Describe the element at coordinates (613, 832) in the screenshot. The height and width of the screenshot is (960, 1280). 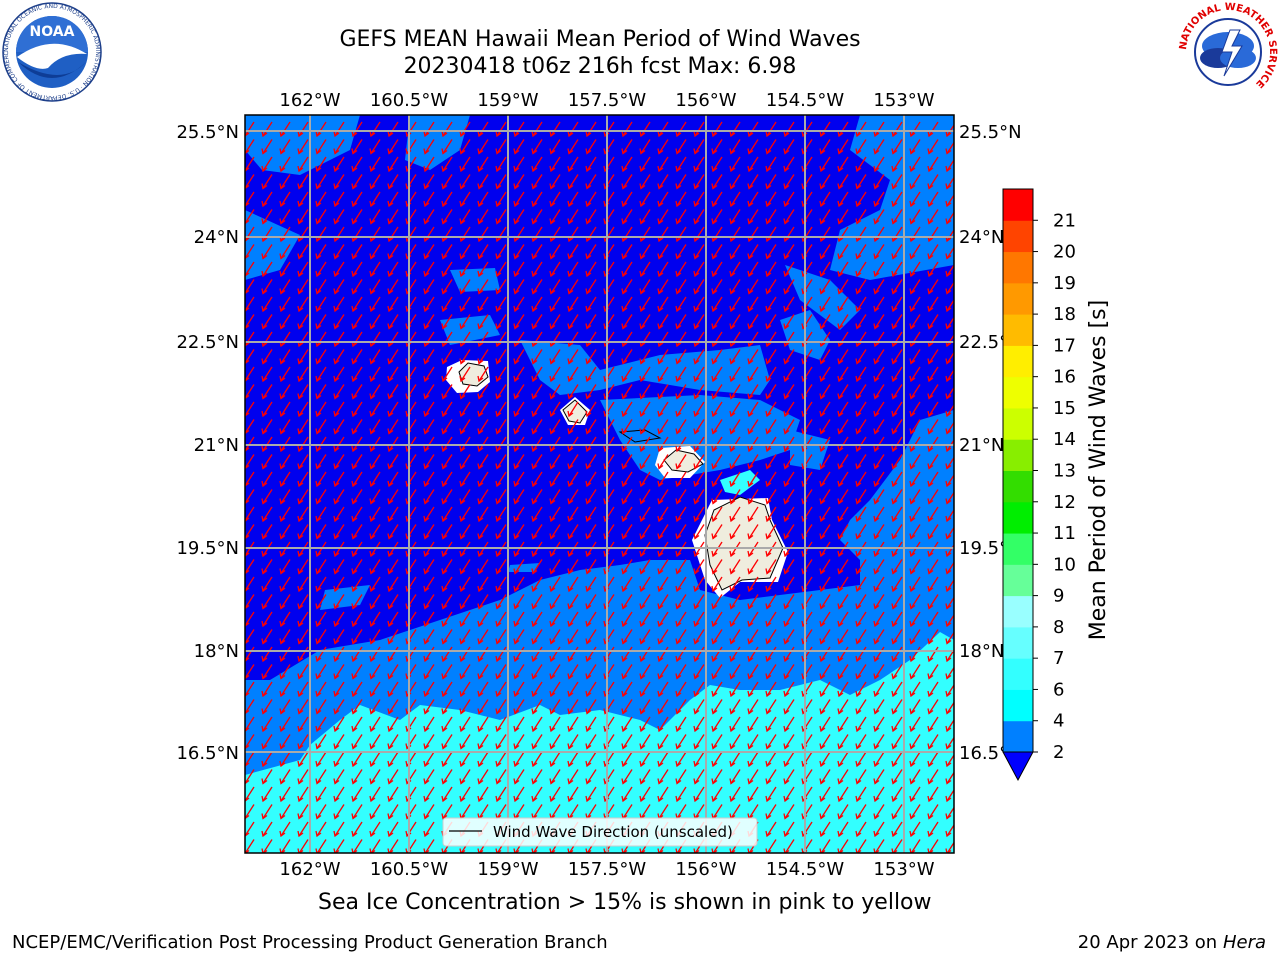
I see `legend-label: Wind Wave Direction (unscaled)` at that location.